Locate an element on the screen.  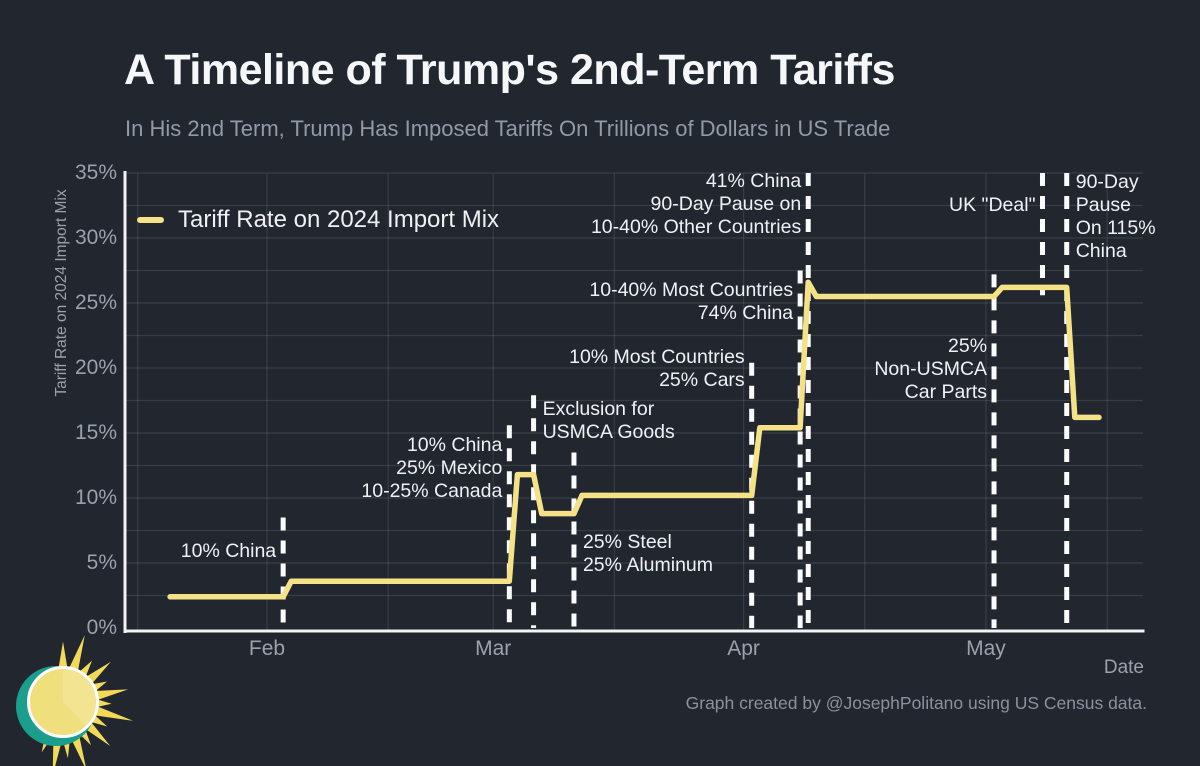
x-axis-title: Date is located at coordinates (1123, 667).